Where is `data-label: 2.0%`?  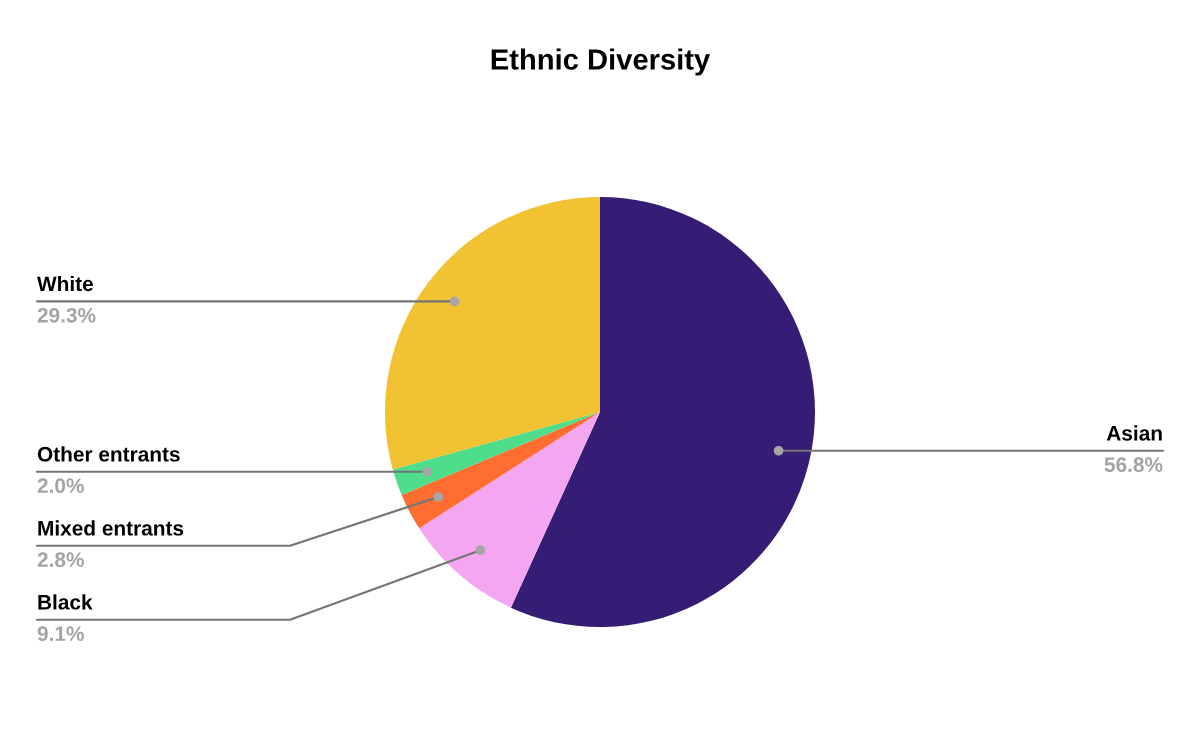 data-label: 2.0% is located at coordinates (60, 486).